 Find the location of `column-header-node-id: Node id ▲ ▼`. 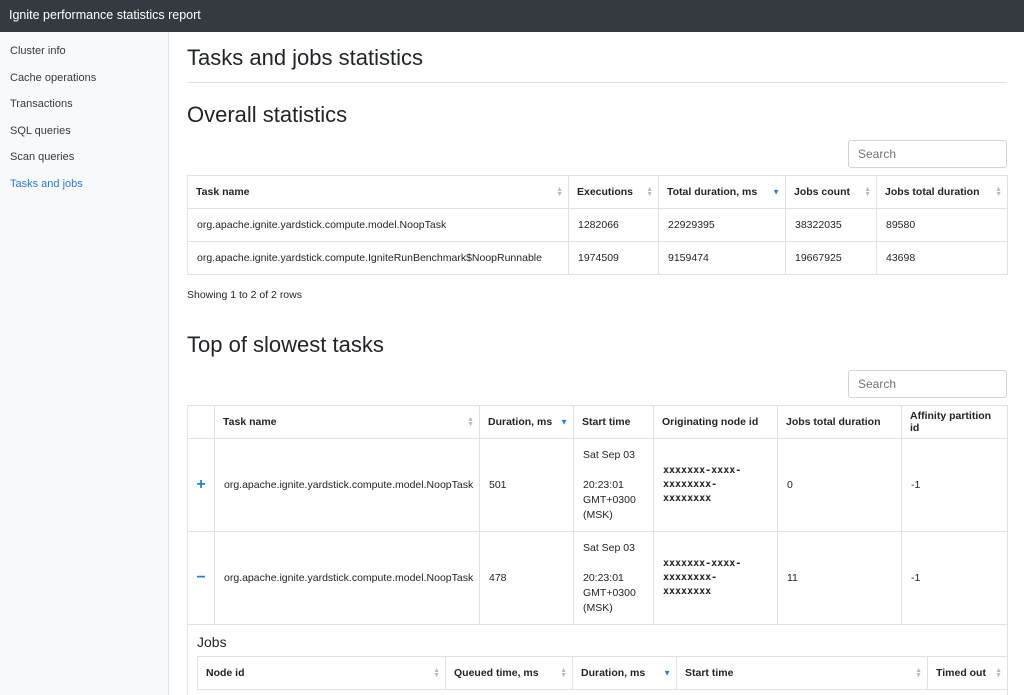

column-header-node-id: Node id ▲ ▼ is located at coordinates (321, 673).